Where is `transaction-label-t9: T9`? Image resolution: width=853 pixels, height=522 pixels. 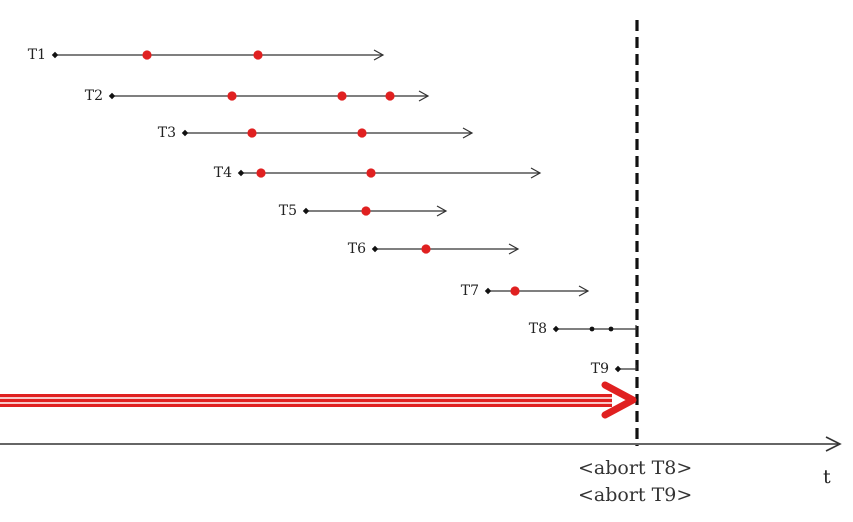
transaction-label-t9: T9 is located at coordinates (600, 369).